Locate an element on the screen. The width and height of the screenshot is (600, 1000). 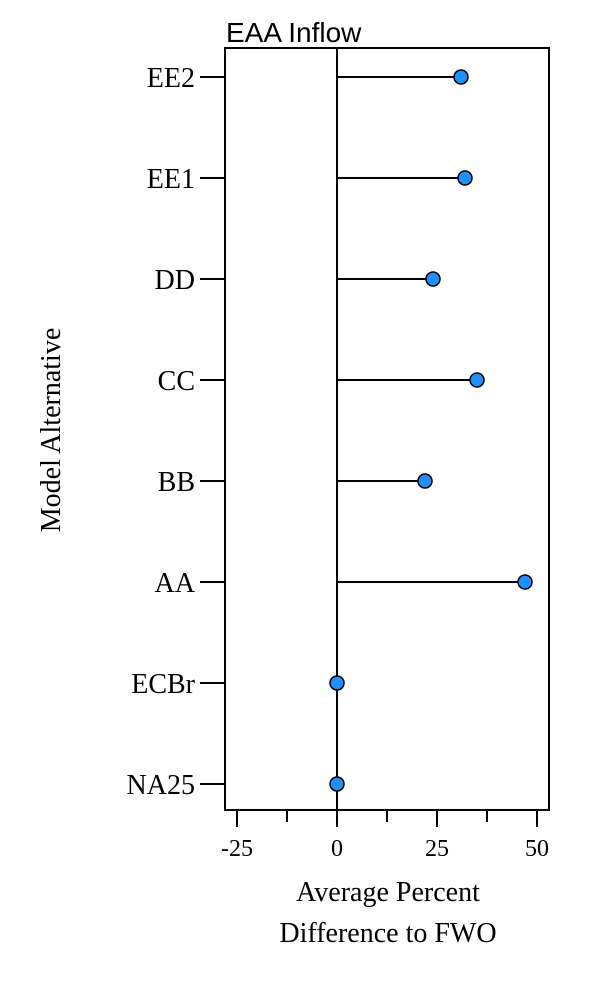
point-ecbr is located at coordinates (337, 683).